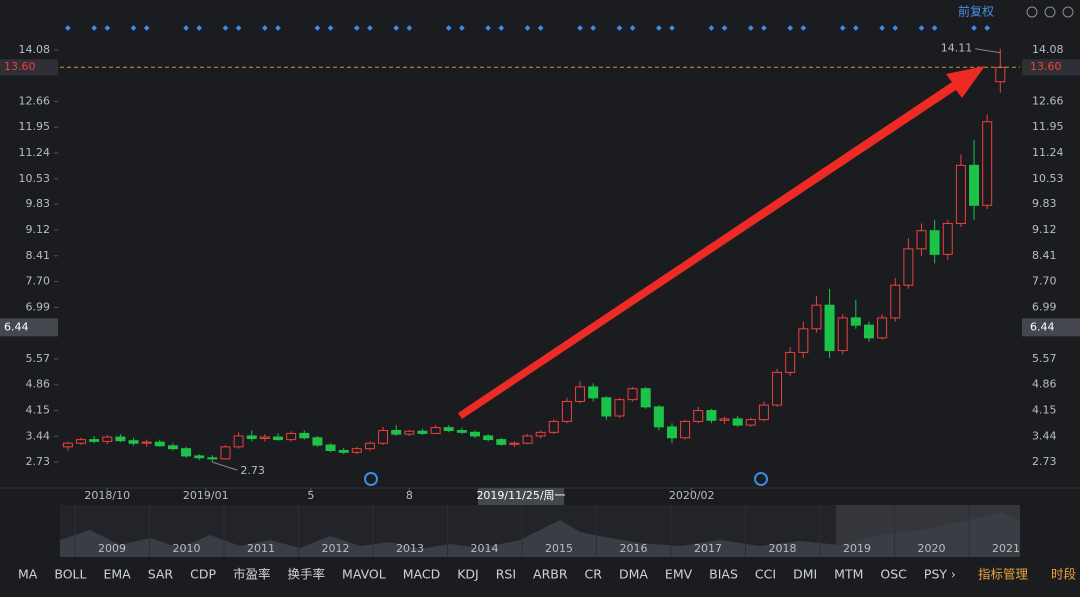 This screenshot has width=1080, height=597. Describe the element at coordinates (932, 548) in the screenshot. I see `navigator-year: 2020` at that location.